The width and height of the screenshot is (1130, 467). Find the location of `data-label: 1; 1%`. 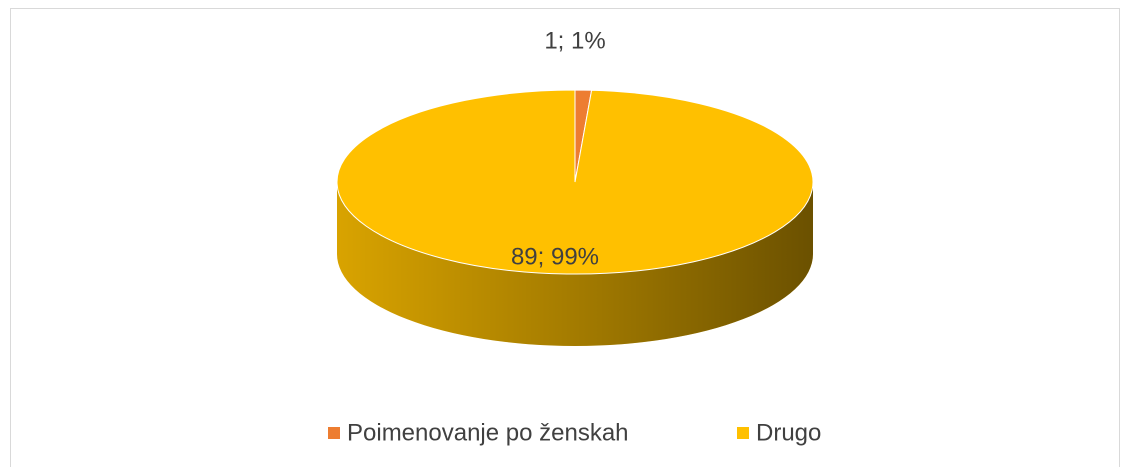

data-label: 1; 1% is located at coordinates (574, 40).